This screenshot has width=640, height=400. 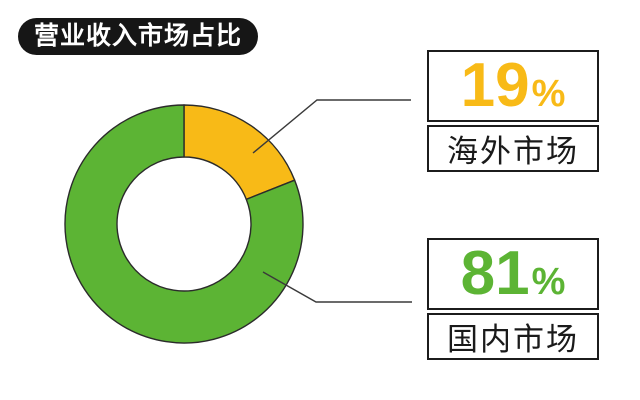 What do you see at coordinates (239, 152) in the screenshot?
I see `slice-overseas` at bounding box center [239, 152].